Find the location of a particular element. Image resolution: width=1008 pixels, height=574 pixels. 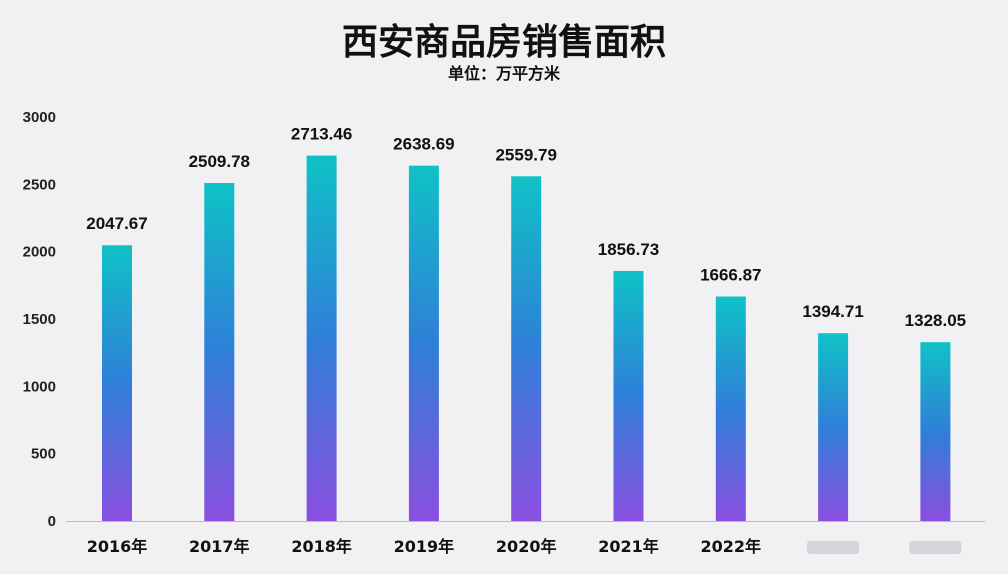

data-label: 2559.79 is located at coordinates (525, 154).